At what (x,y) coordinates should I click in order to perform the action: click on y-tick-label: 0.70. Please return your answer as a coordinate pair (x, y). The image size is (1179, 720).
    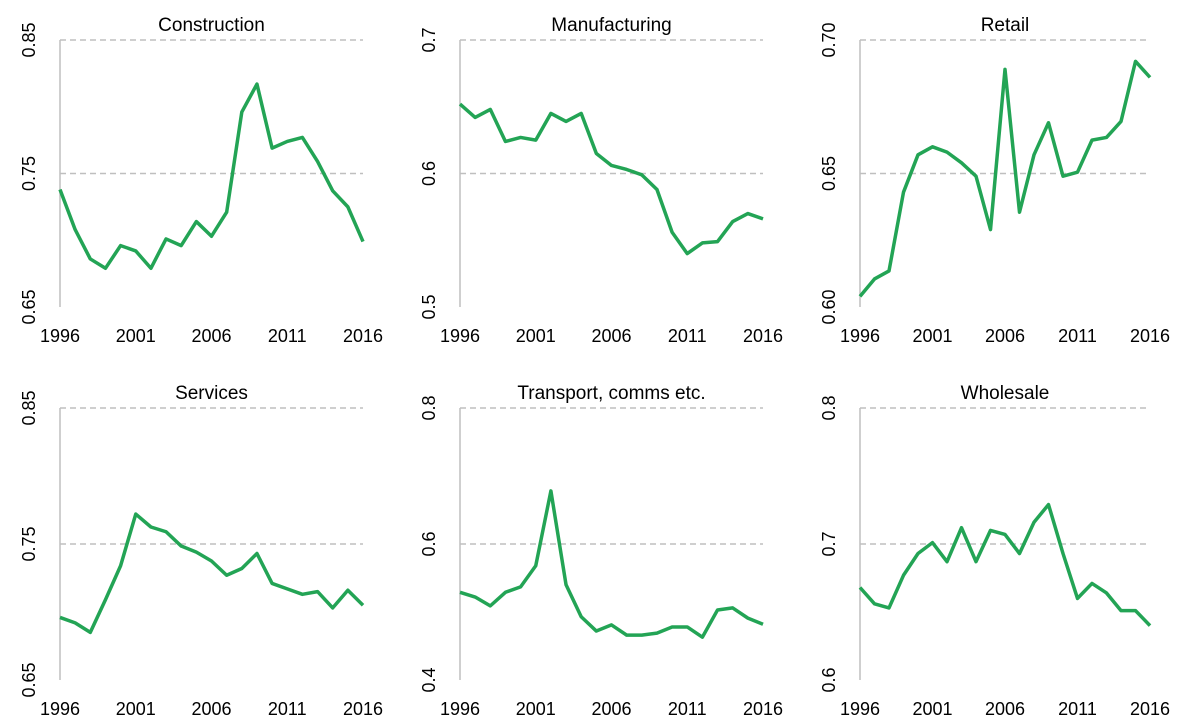
    Looking at the image, I should click on (829, 39).